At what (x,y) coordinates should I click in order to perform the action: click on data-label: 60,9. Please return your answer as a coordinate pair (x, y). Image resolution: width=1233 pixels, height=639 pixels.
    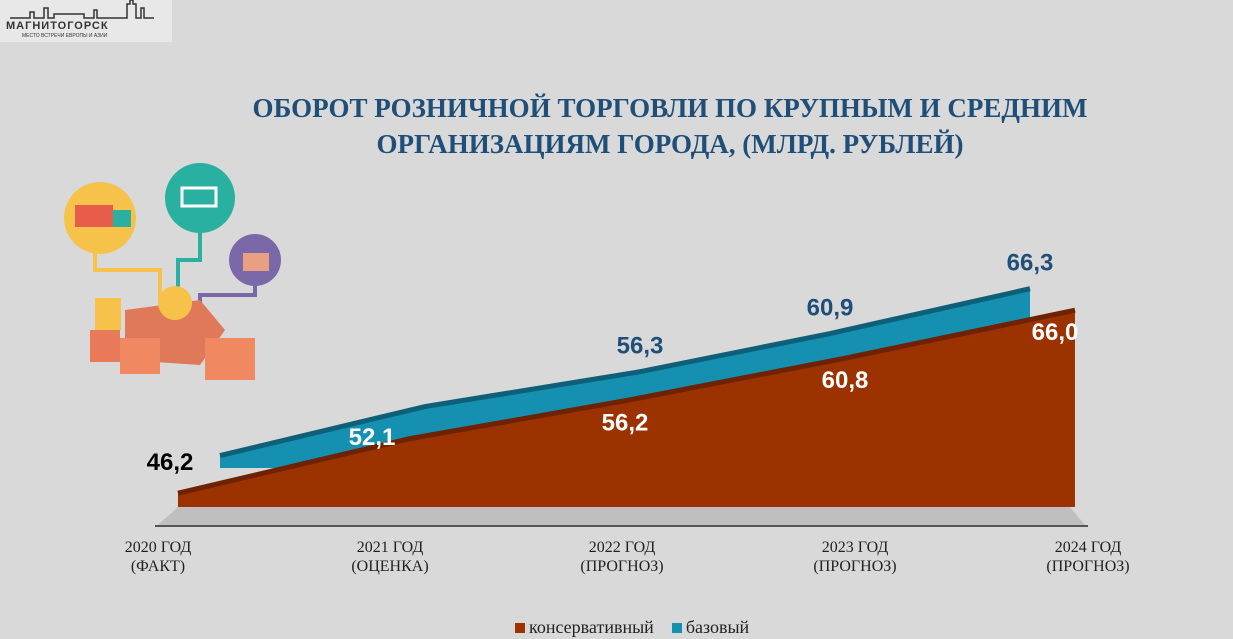
    Looking at the image, I should click on (830, 308).